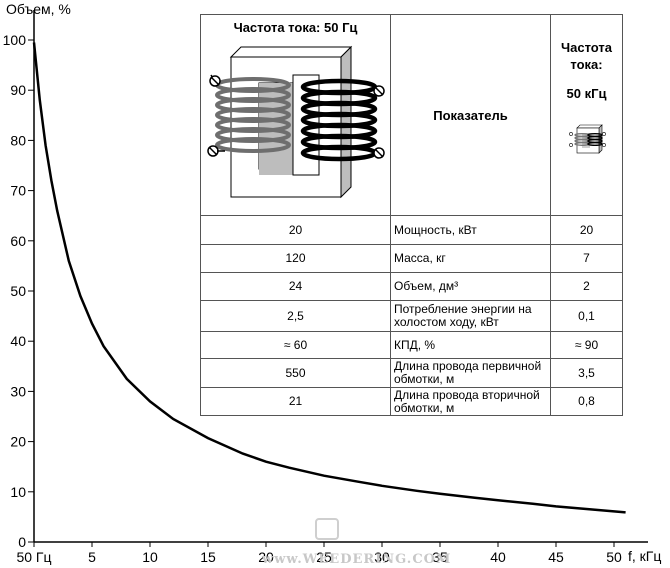 Image resolution: width=670 pixels, height=568 pixels. Describe the element at coordinates (18, 191) in the screenshot. I see `y-tick-label: 70` at that location.